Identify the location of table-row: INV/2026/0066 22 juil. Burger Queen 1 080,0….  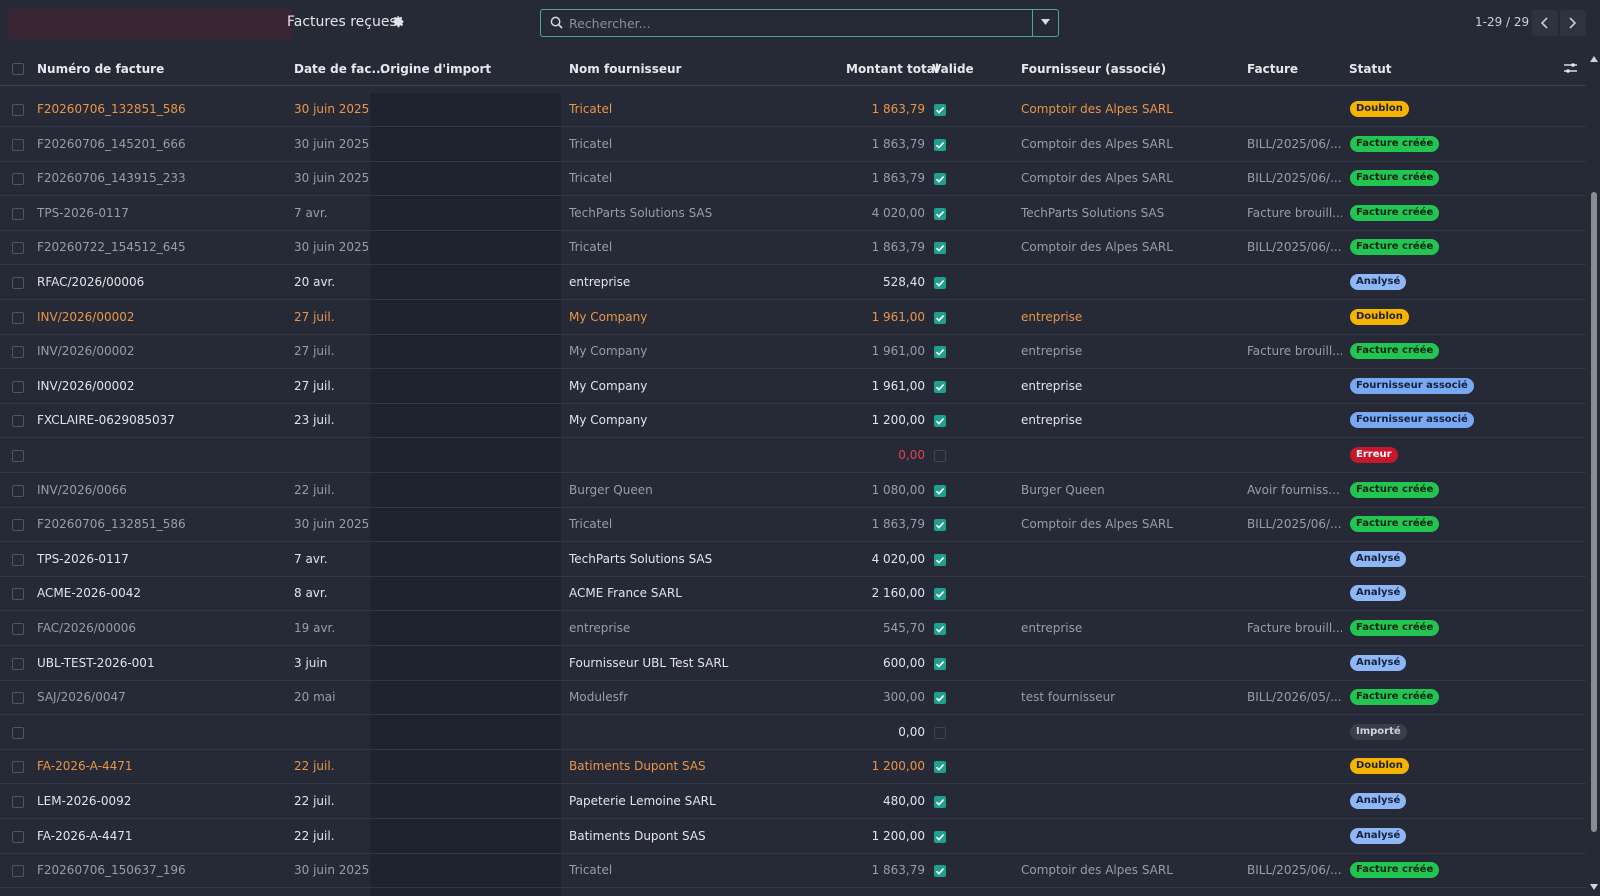
(793, 491).